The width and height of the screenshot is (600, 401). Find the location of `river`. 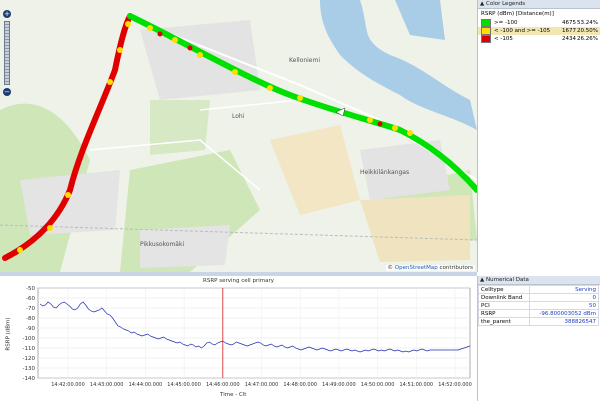

river is located at coordinates (398, 65).